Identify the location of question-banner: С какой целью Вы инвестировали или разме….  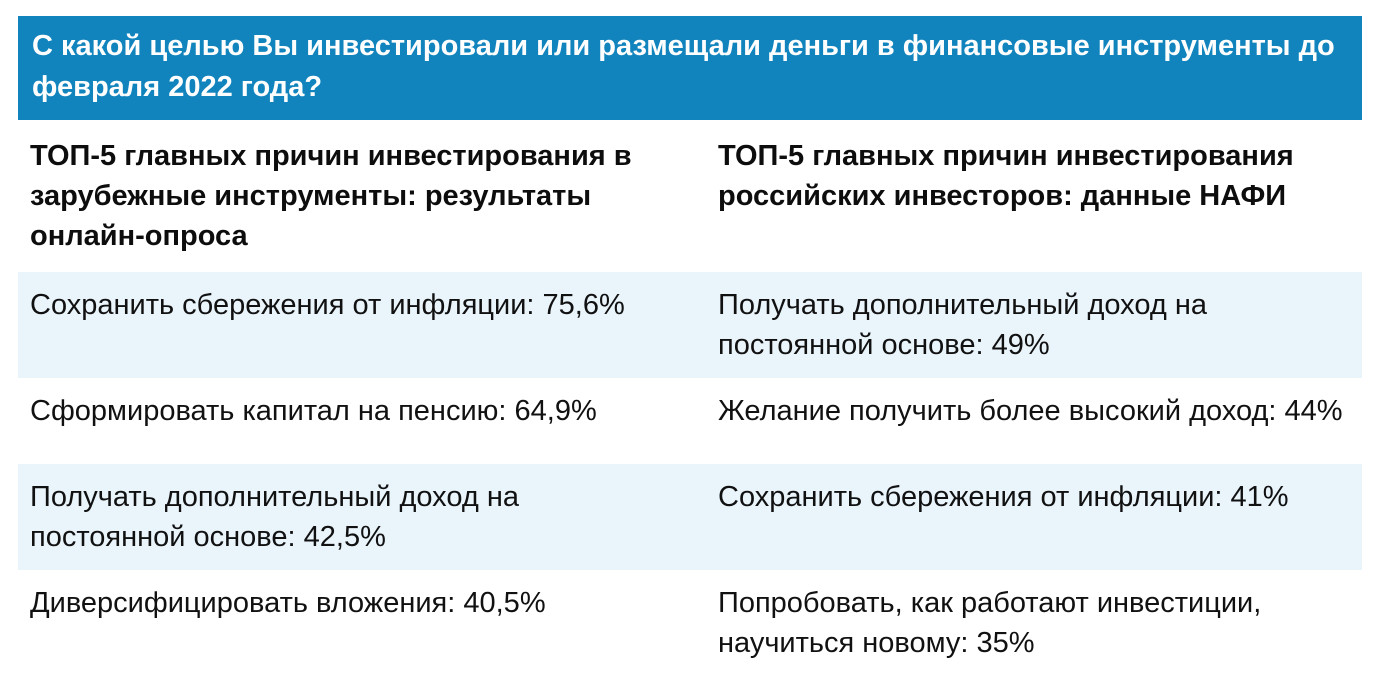
(690, 68).